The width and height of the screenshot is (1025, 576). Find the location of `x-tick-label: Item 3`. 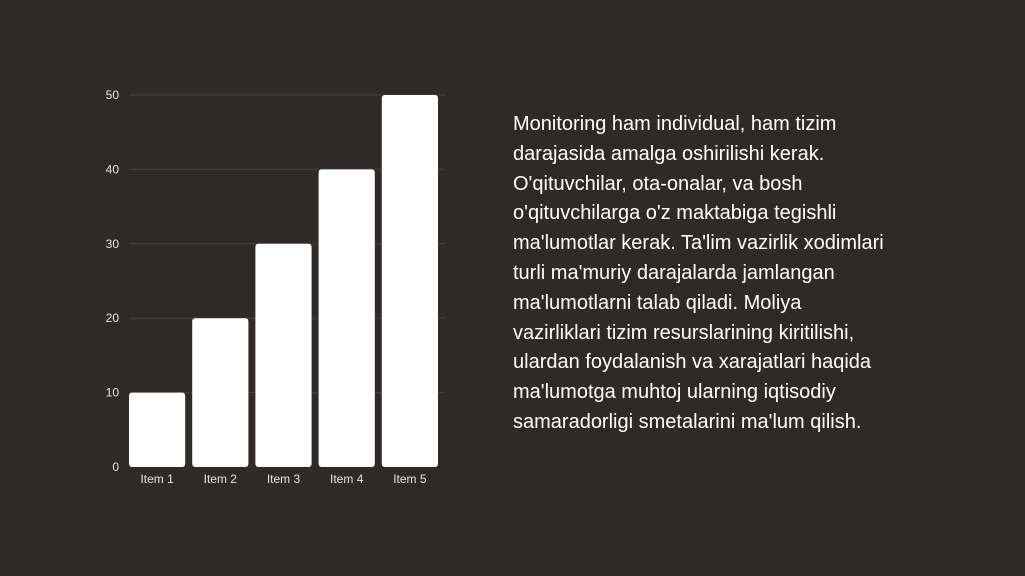

x-tick-label: Item 3 is located at coordinates (284, 479).